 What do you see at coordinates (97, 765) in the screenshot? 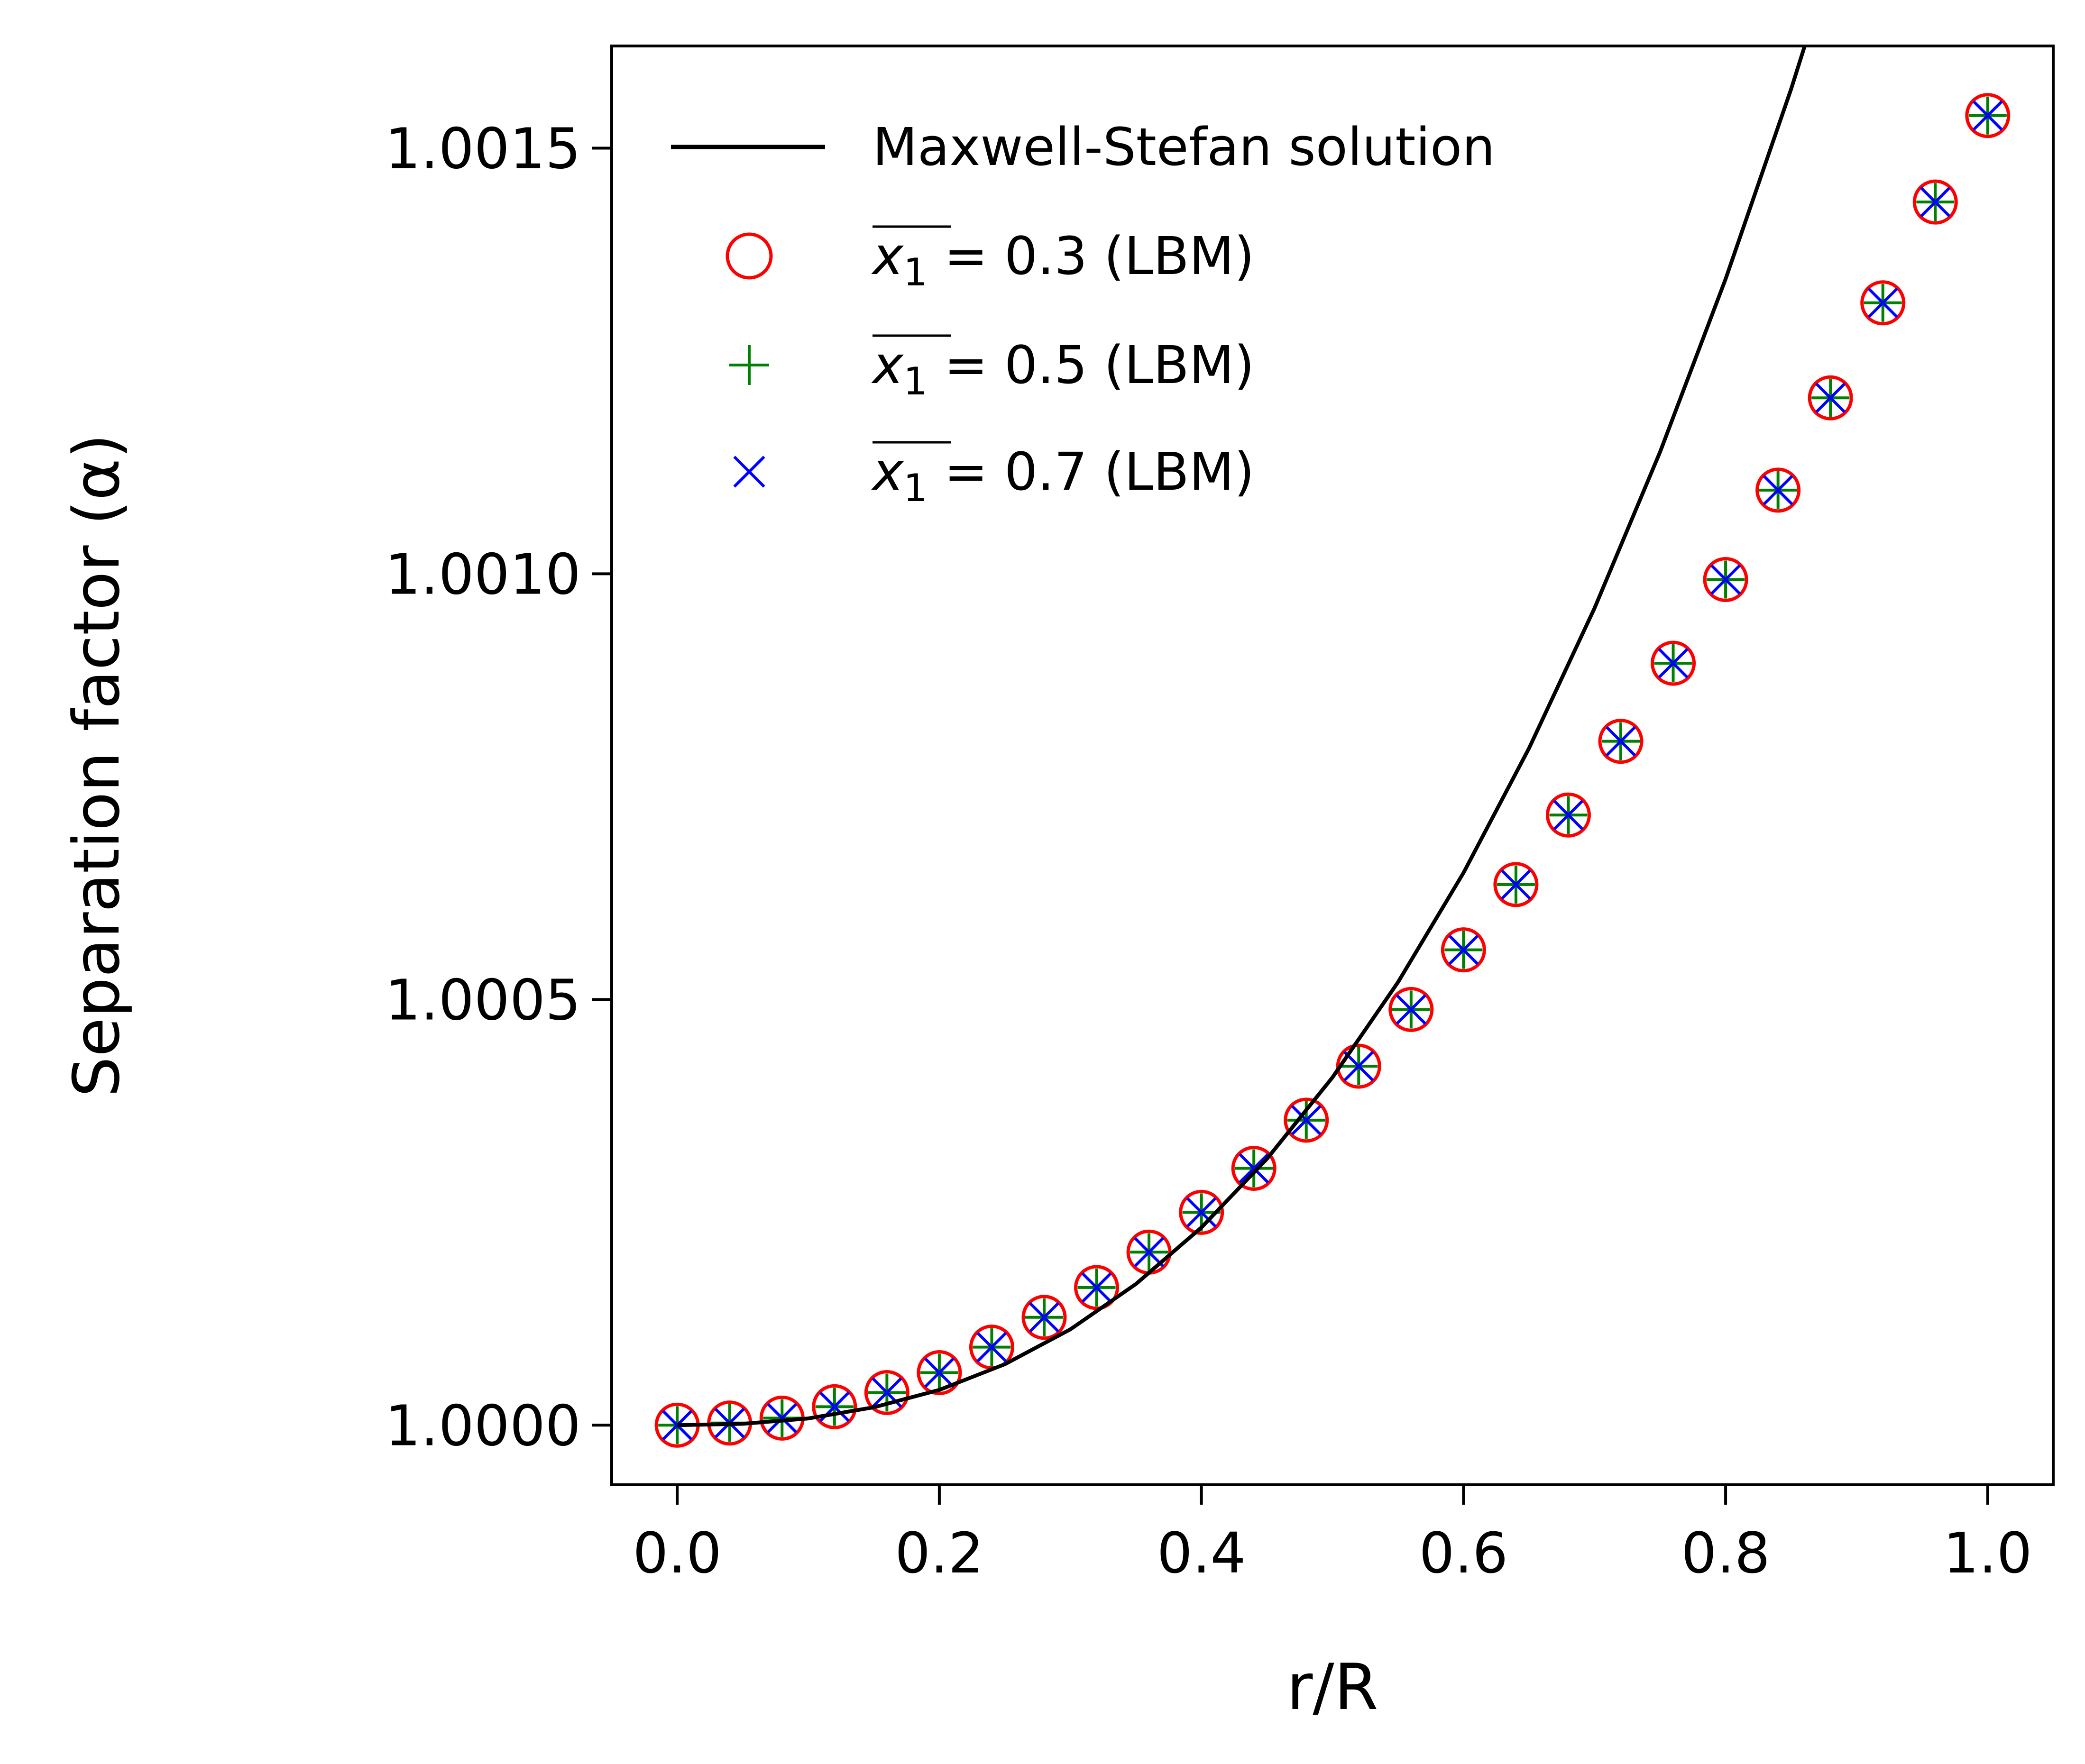
I see `y-axis-label: Separation factor (α)` at bounding box center [97, 765].